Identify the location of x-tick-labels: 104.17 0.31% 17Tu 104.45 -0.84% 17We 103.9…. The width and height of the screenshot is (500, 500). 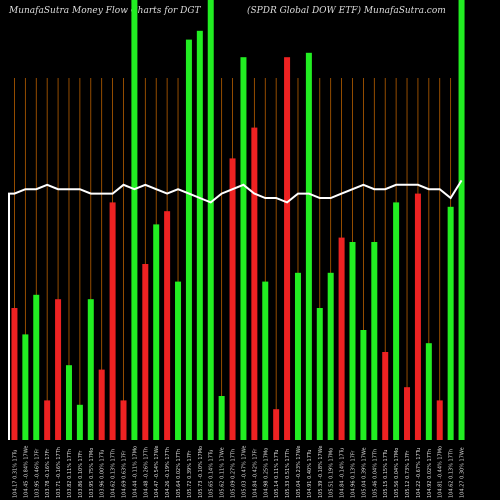
(238, 472).